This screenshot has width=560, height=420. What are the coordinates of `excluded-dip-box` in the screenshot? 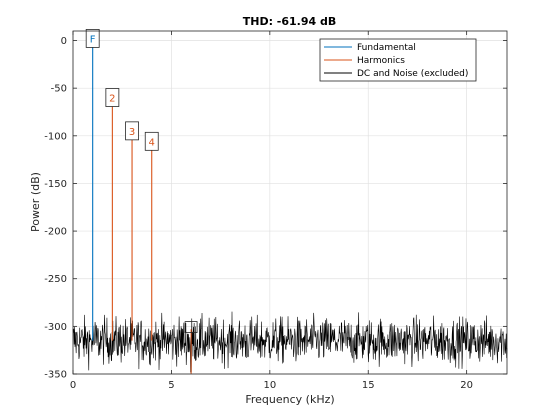 It's located at (191, 327).